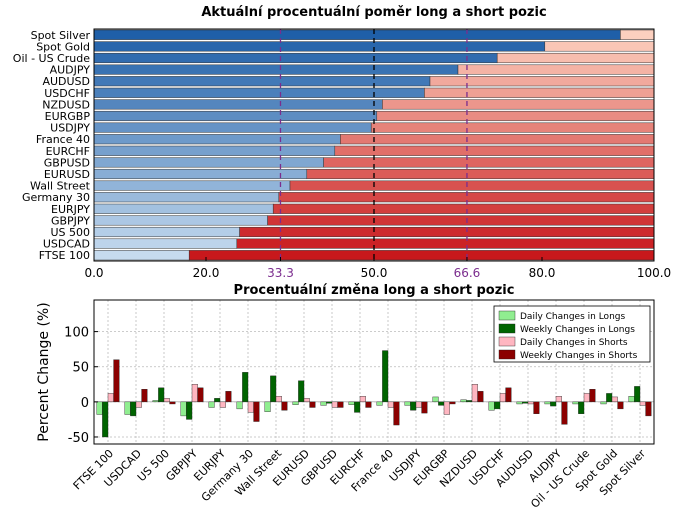 This screenshot has width=680, height=519. What do you see at coordinates (206, 273) in the screenshot?
I see `x-tick-label: 20.0` at bounding box center [206, 273].